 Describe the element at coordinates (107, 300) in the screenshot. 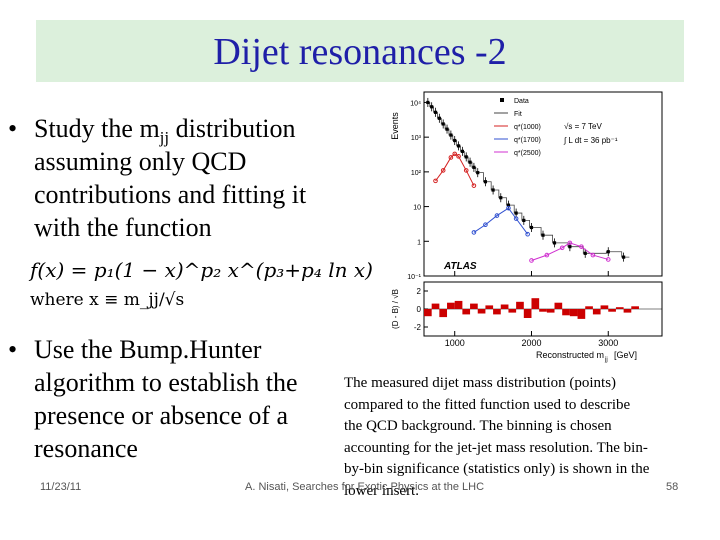

I see `formula-line-2: where x ≡ m_jj/√s` at that location.